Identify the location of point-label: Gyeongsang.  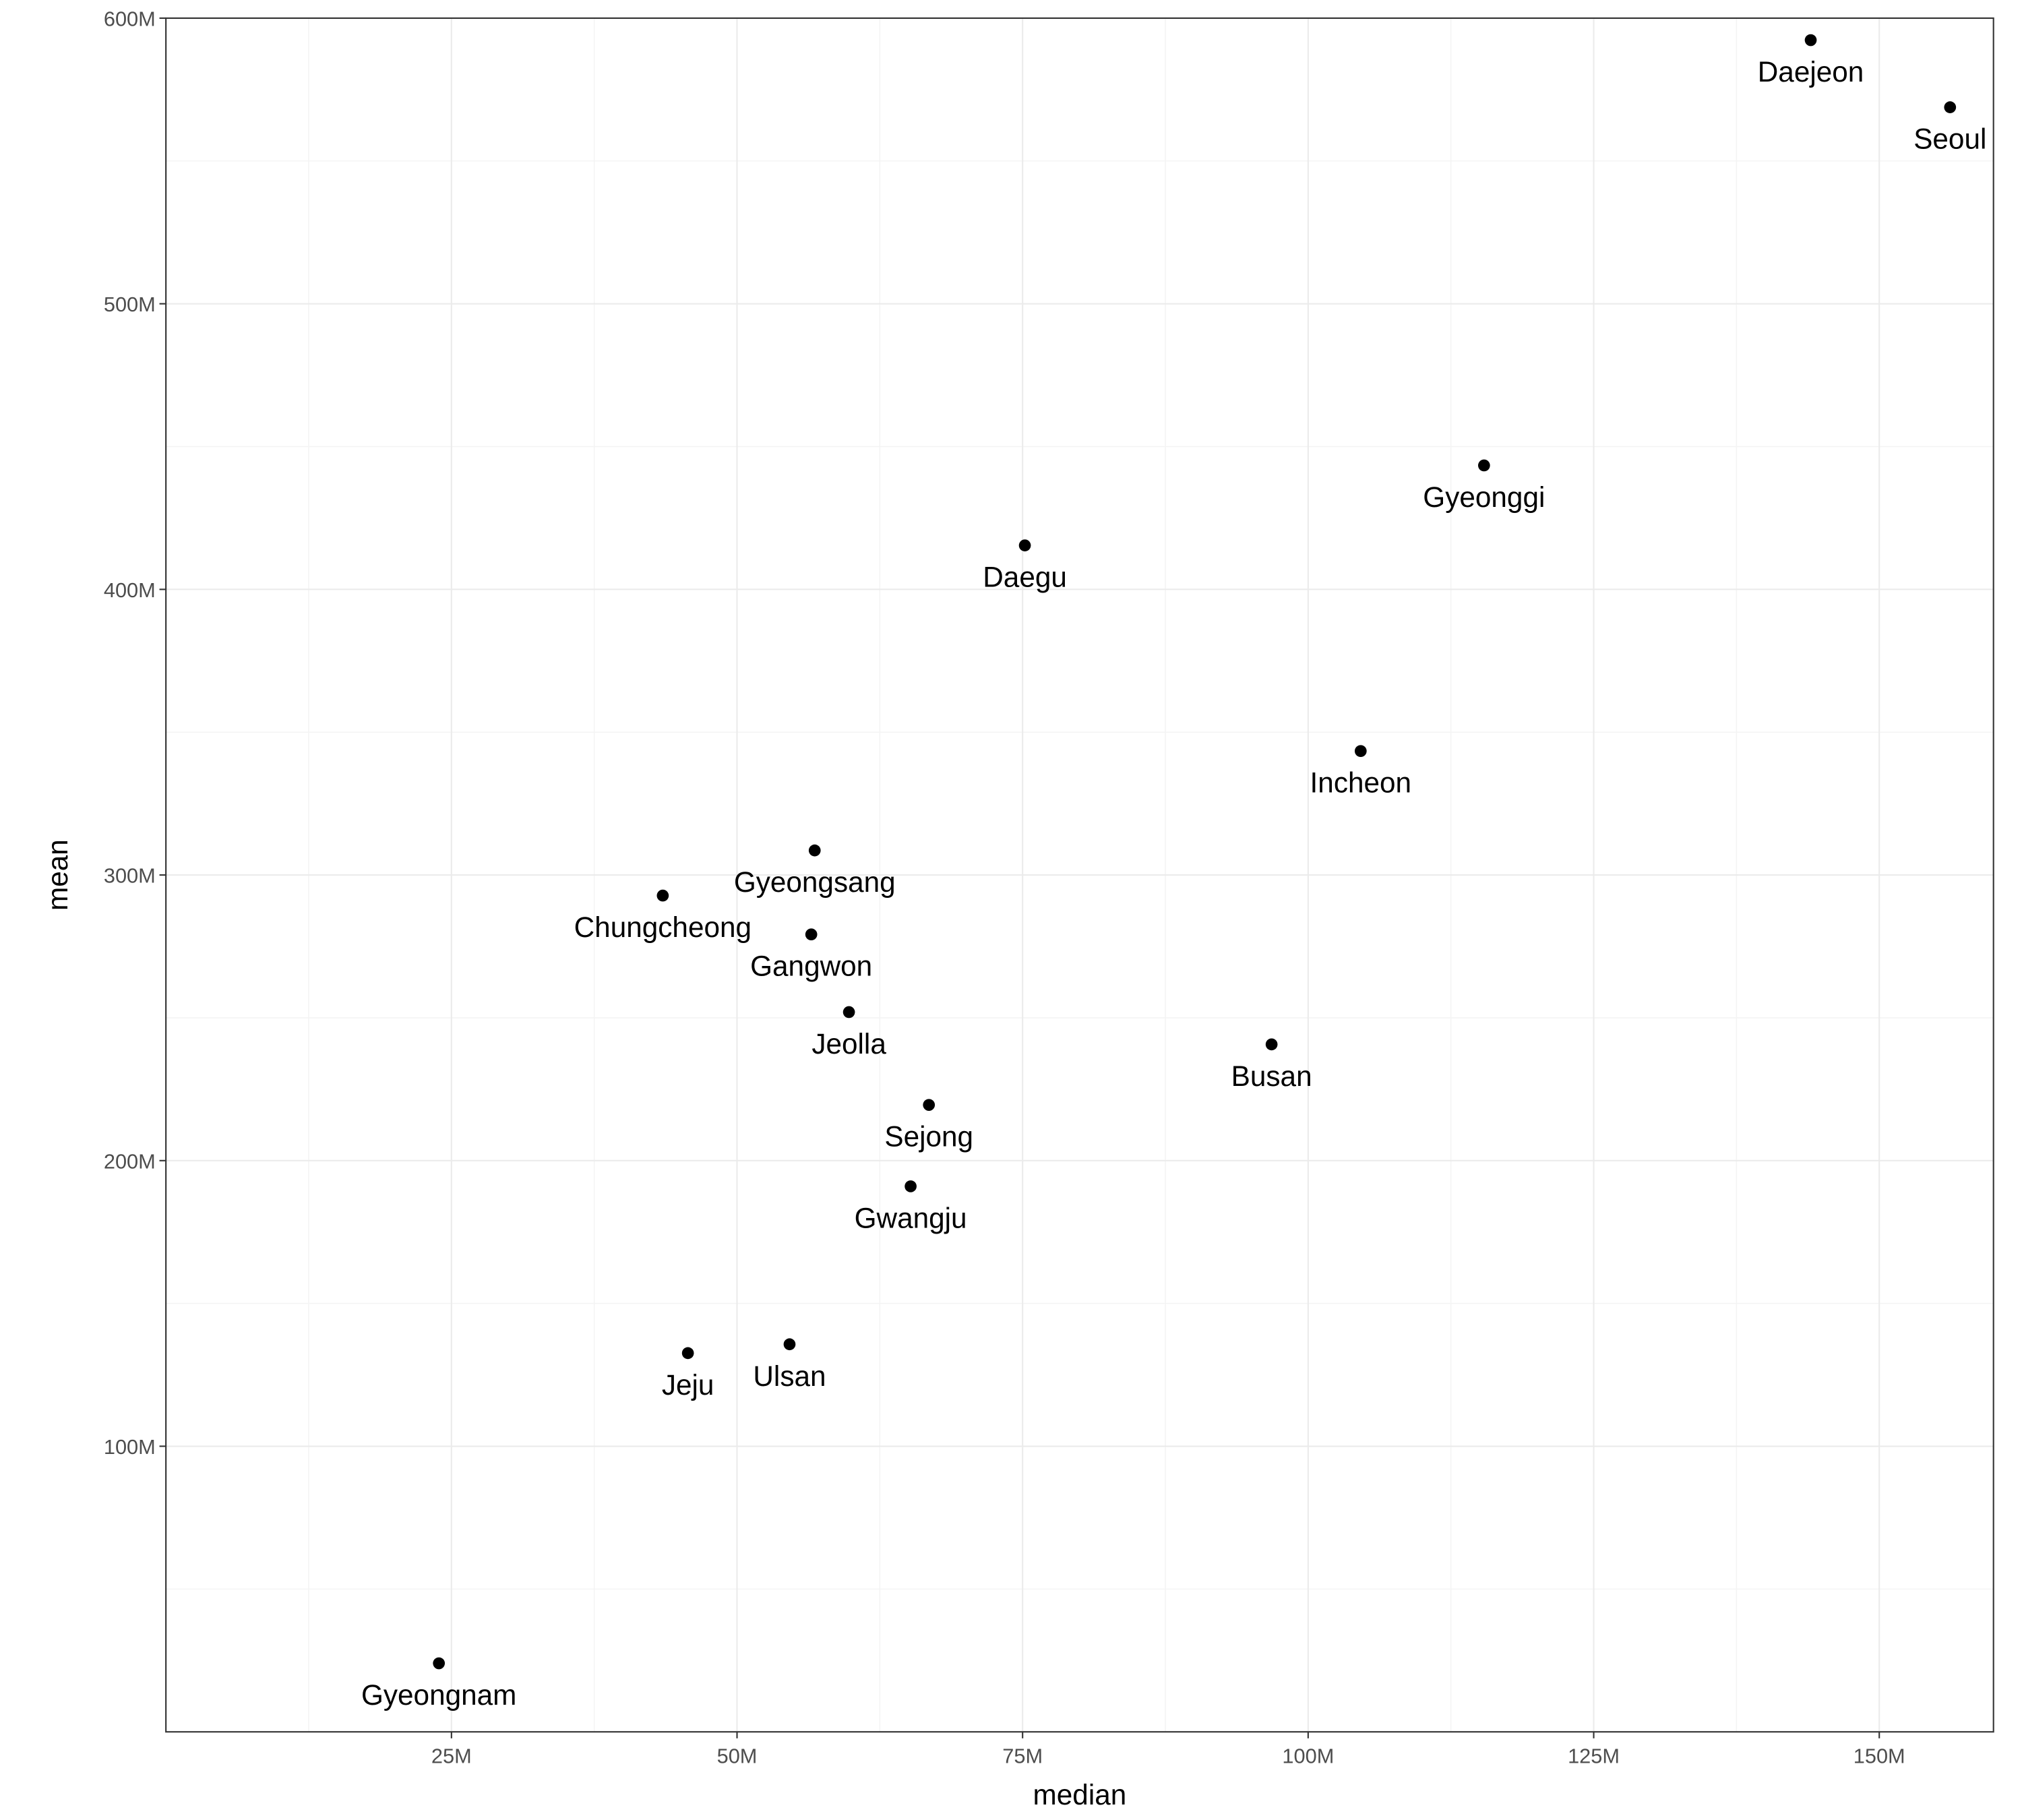
(815, 882).